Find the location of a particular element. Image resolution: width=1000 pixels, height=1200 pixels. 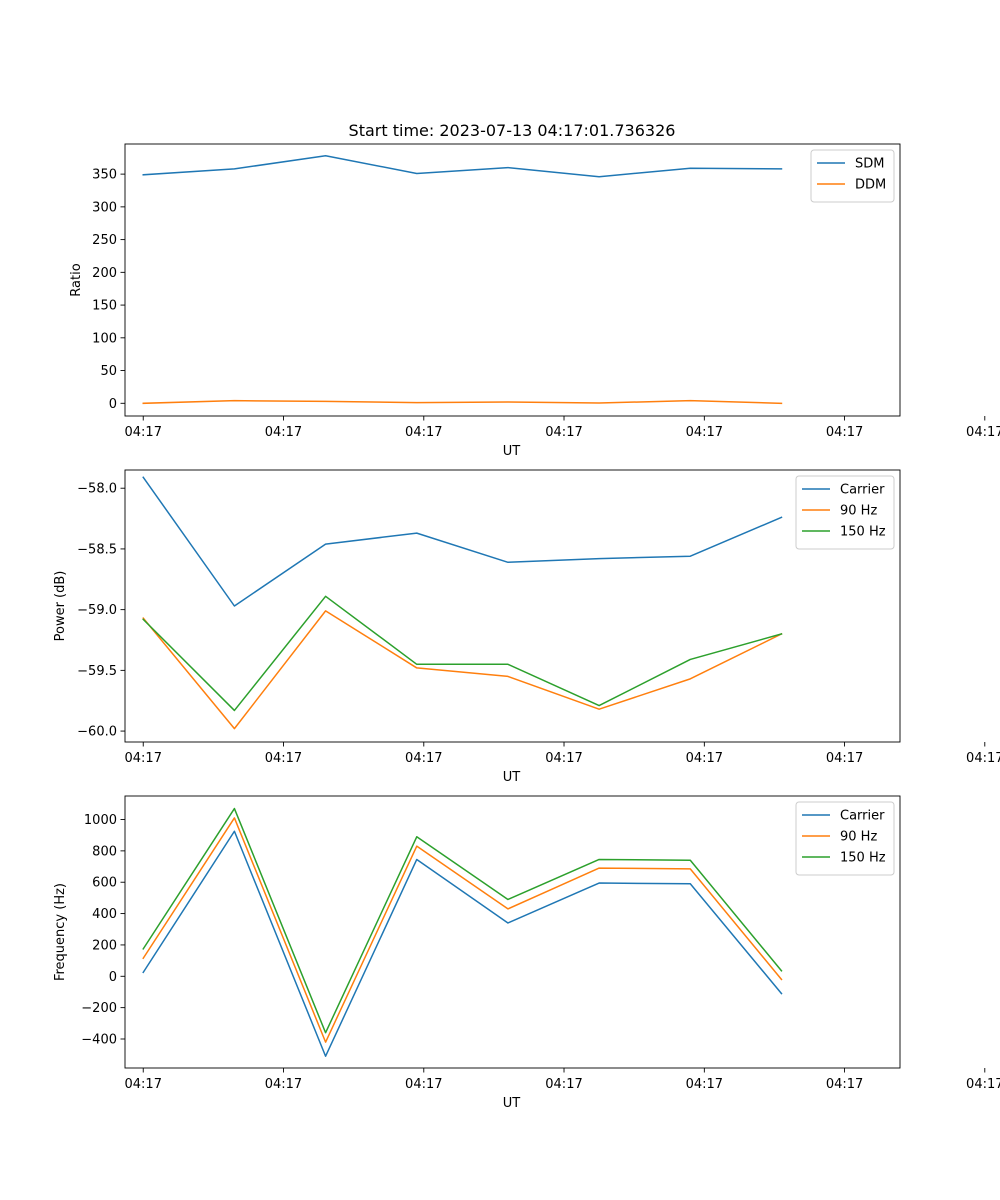

y-tick-label: −59.0 is located at coordinates (97, 610).